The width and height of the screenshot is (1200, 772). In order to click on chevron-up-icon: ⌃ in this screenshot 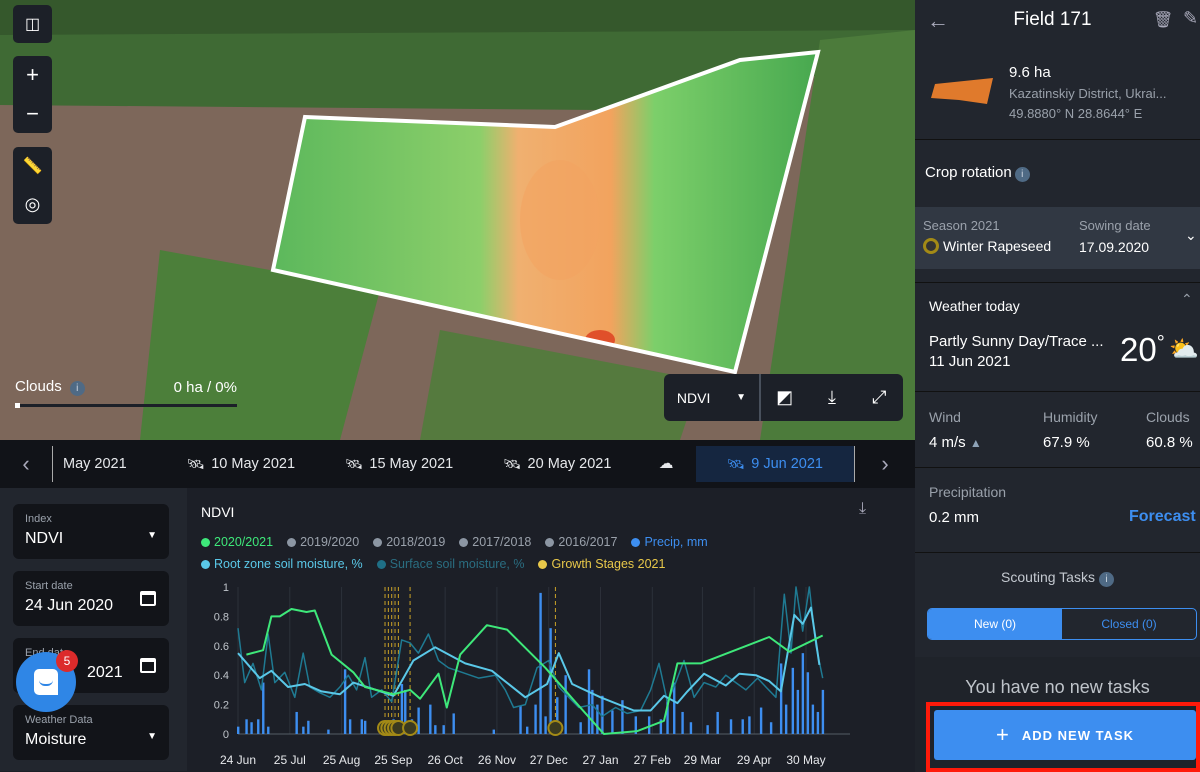, I will do `click(1187, 299)`.